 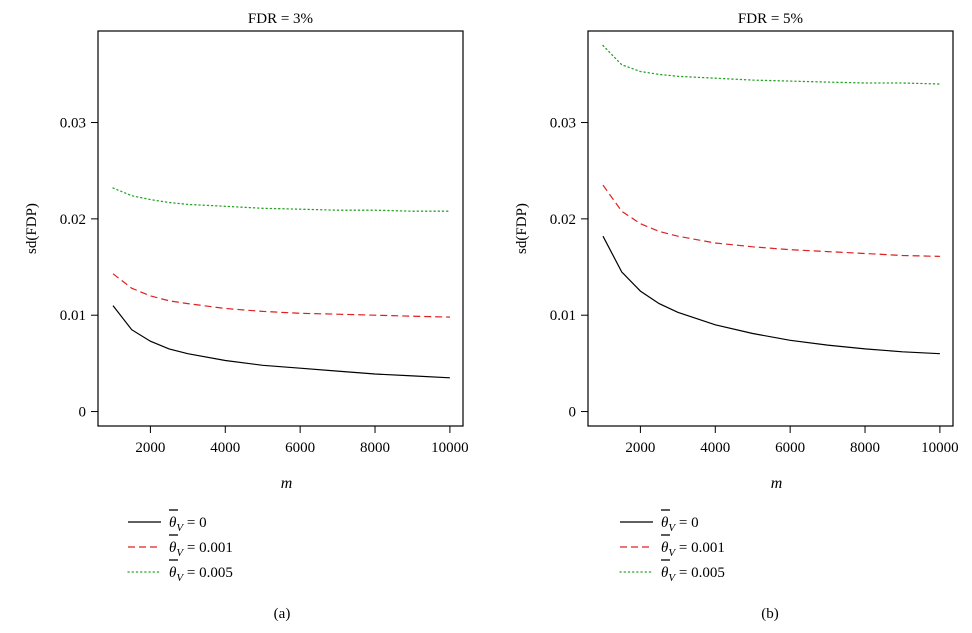 What do you see at coordinates (280, 19) in the screenshot?
I see `chart-title: FDR = 3%` at bounding box center [280, 19].